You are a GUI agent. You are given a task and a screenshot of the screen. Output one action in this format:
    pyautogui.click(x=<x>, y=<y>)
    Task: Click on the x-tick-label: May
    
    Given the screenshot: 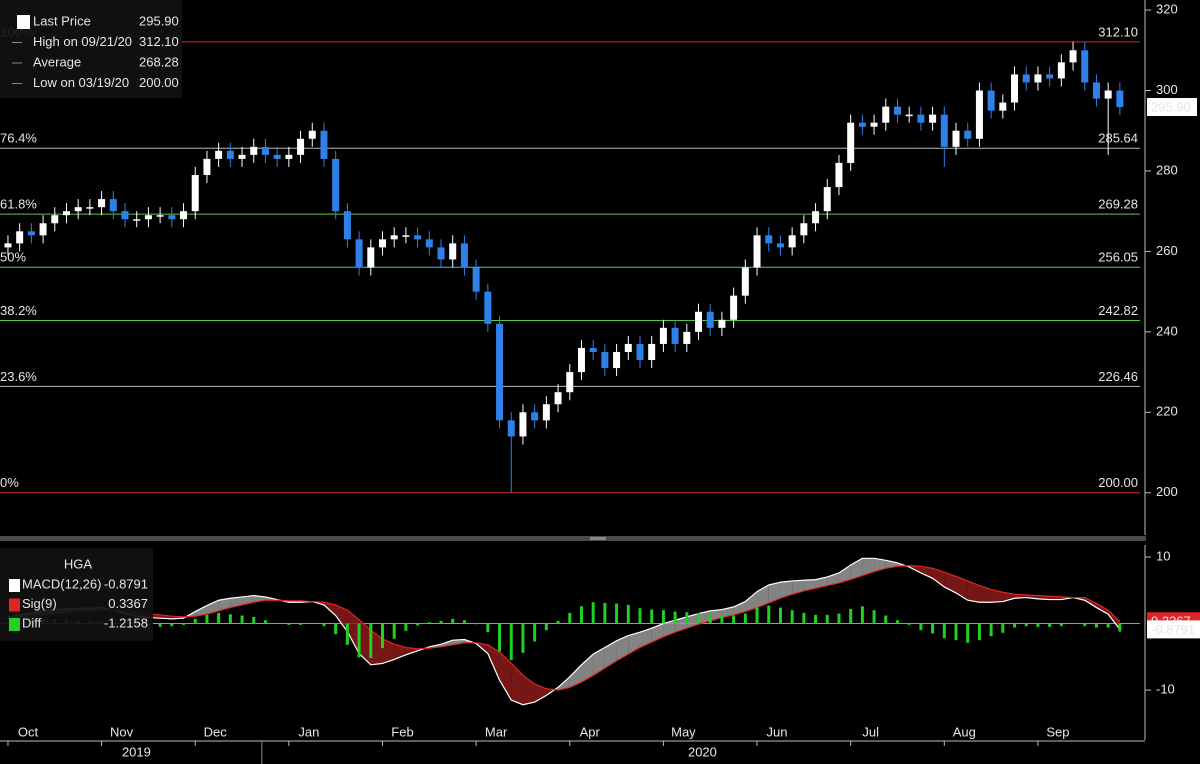 What is the action you would take?
    pyautogui.click(x=683, y=731)
    